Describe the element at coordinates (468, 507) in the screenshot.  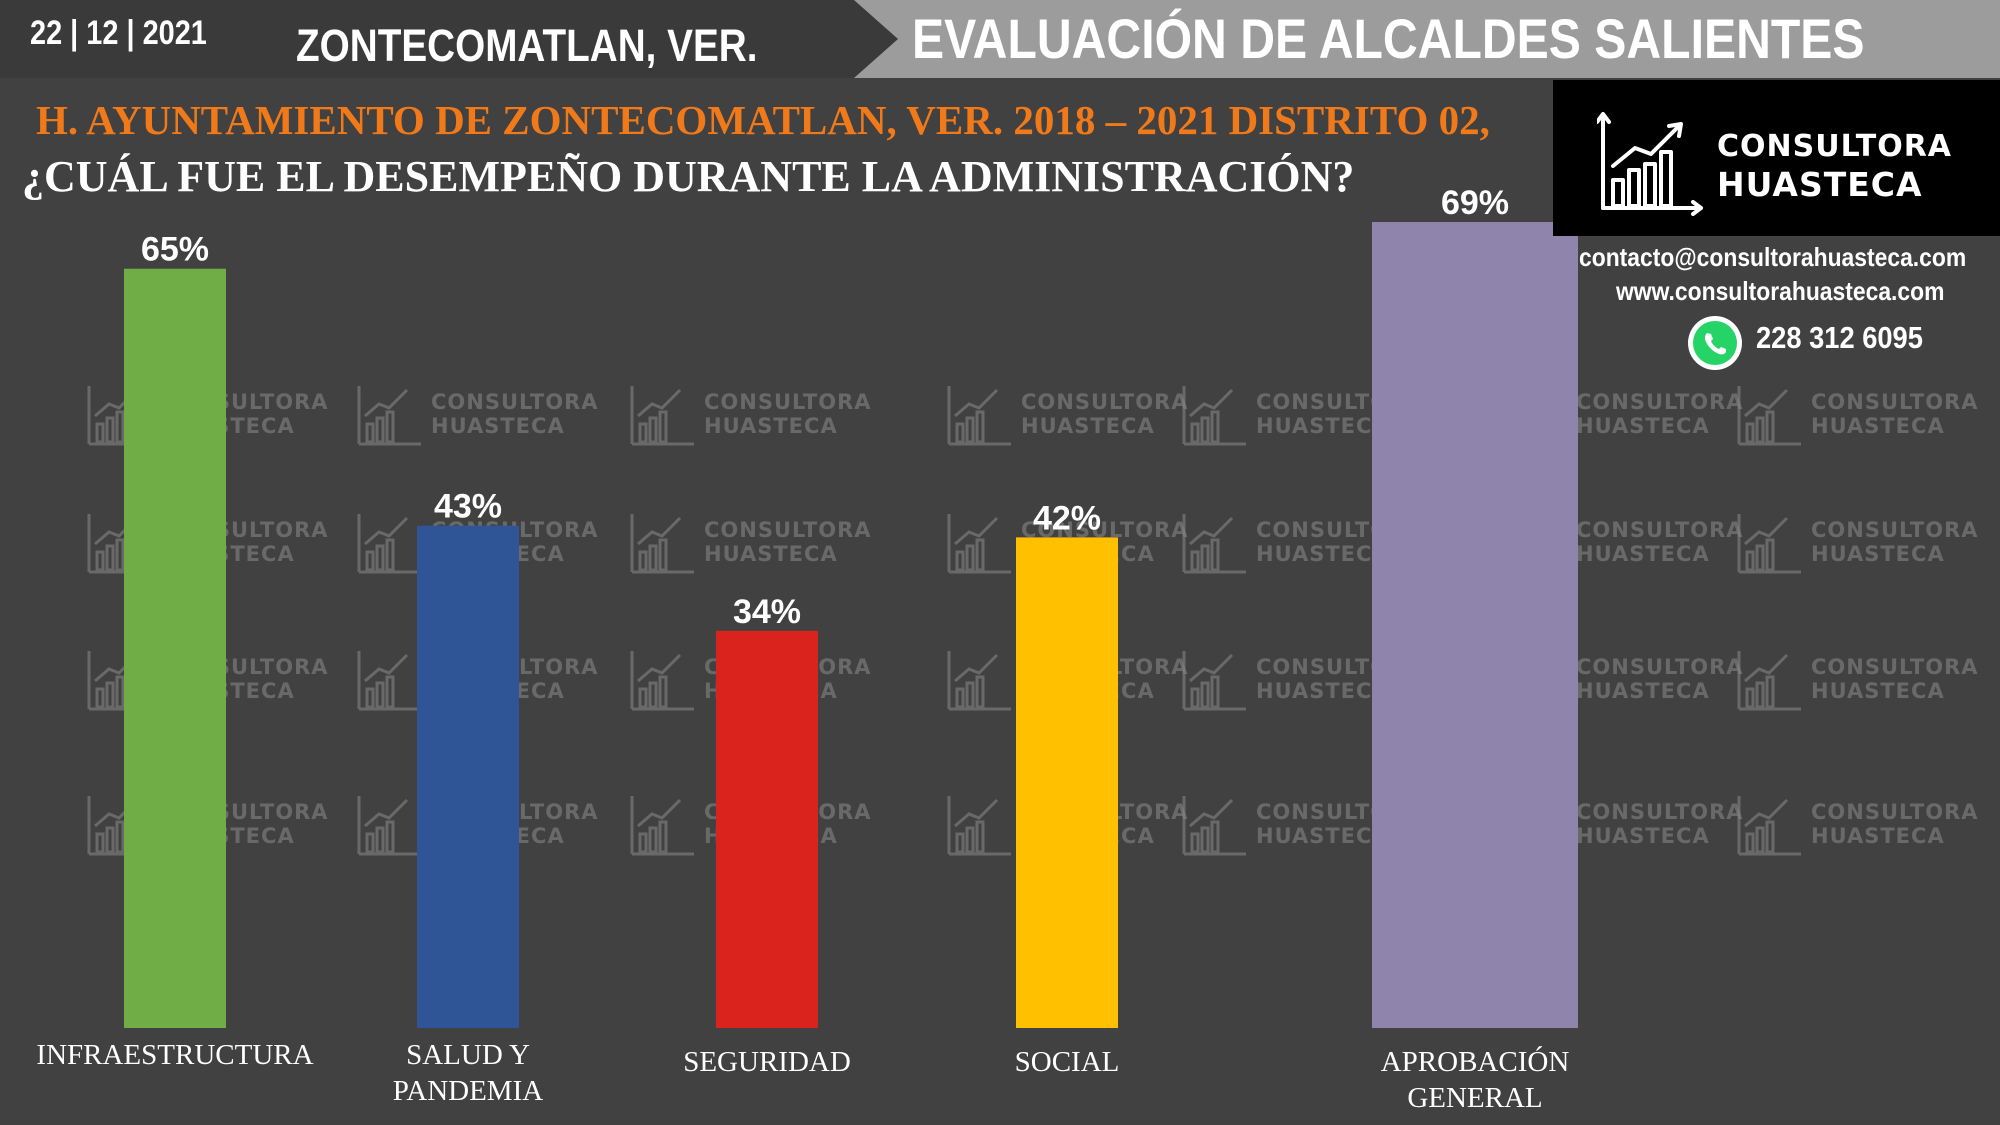
I see `data-label-1: 43%` at that location.